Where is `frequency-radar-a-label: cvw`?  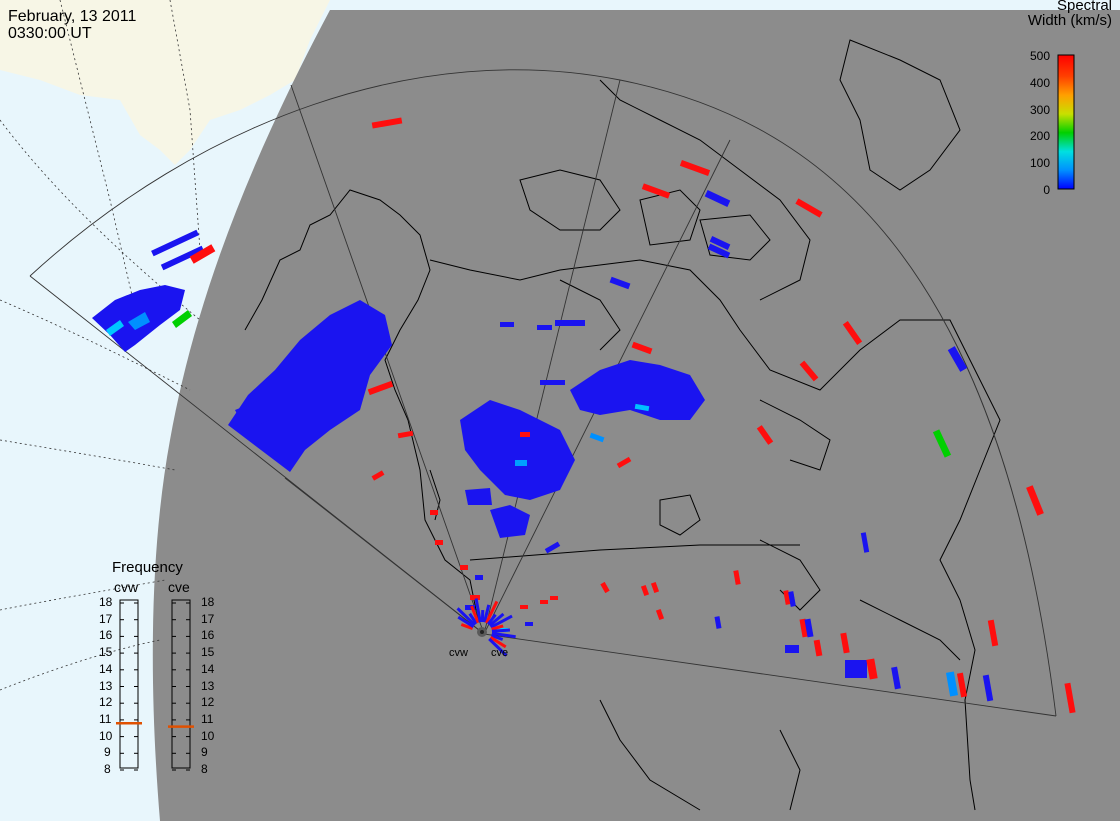
frequency-radar-a-label: cvw is located at coordinates (126, 587).